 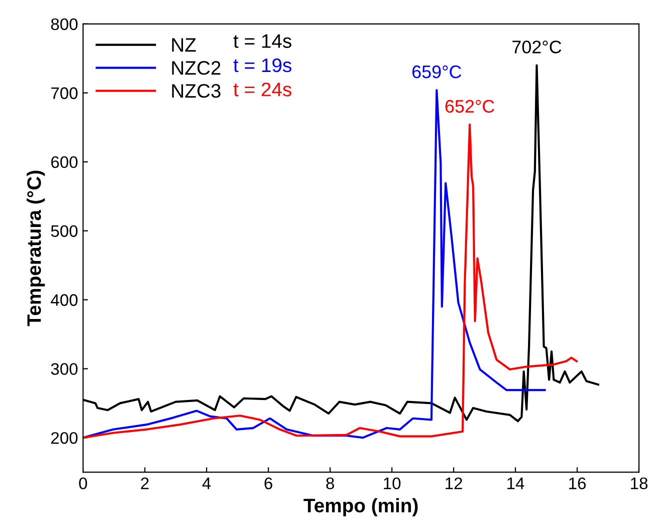 I want to click on x-tick-label: 12, so click(x=454, y=483).